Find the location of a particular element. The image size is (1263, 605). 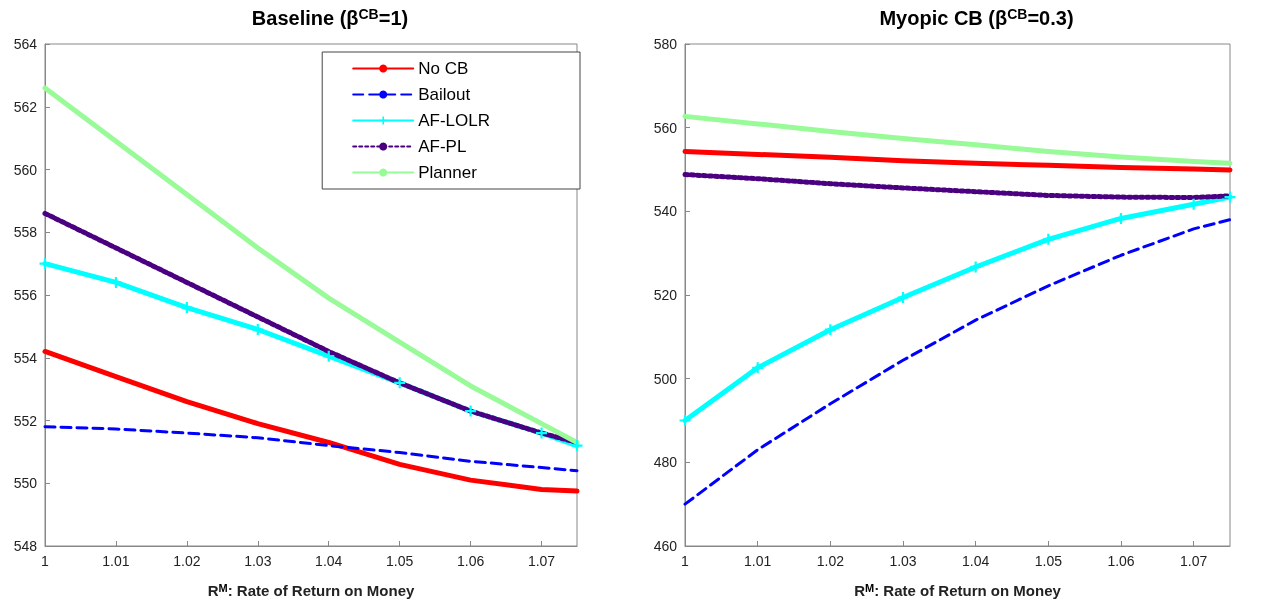

y-tick-label: 554 is located at coordinates (25, 357).